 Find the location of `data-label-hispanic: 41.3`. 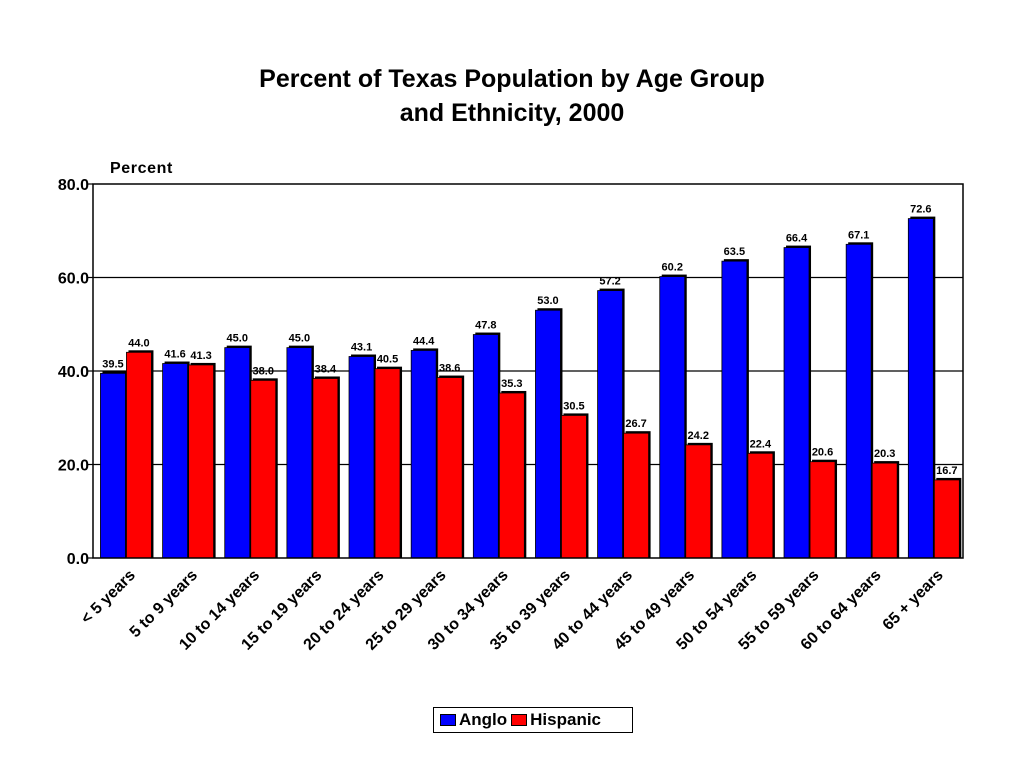

data-label-hispanic: 41.3 is located at coordinates (200, 356).